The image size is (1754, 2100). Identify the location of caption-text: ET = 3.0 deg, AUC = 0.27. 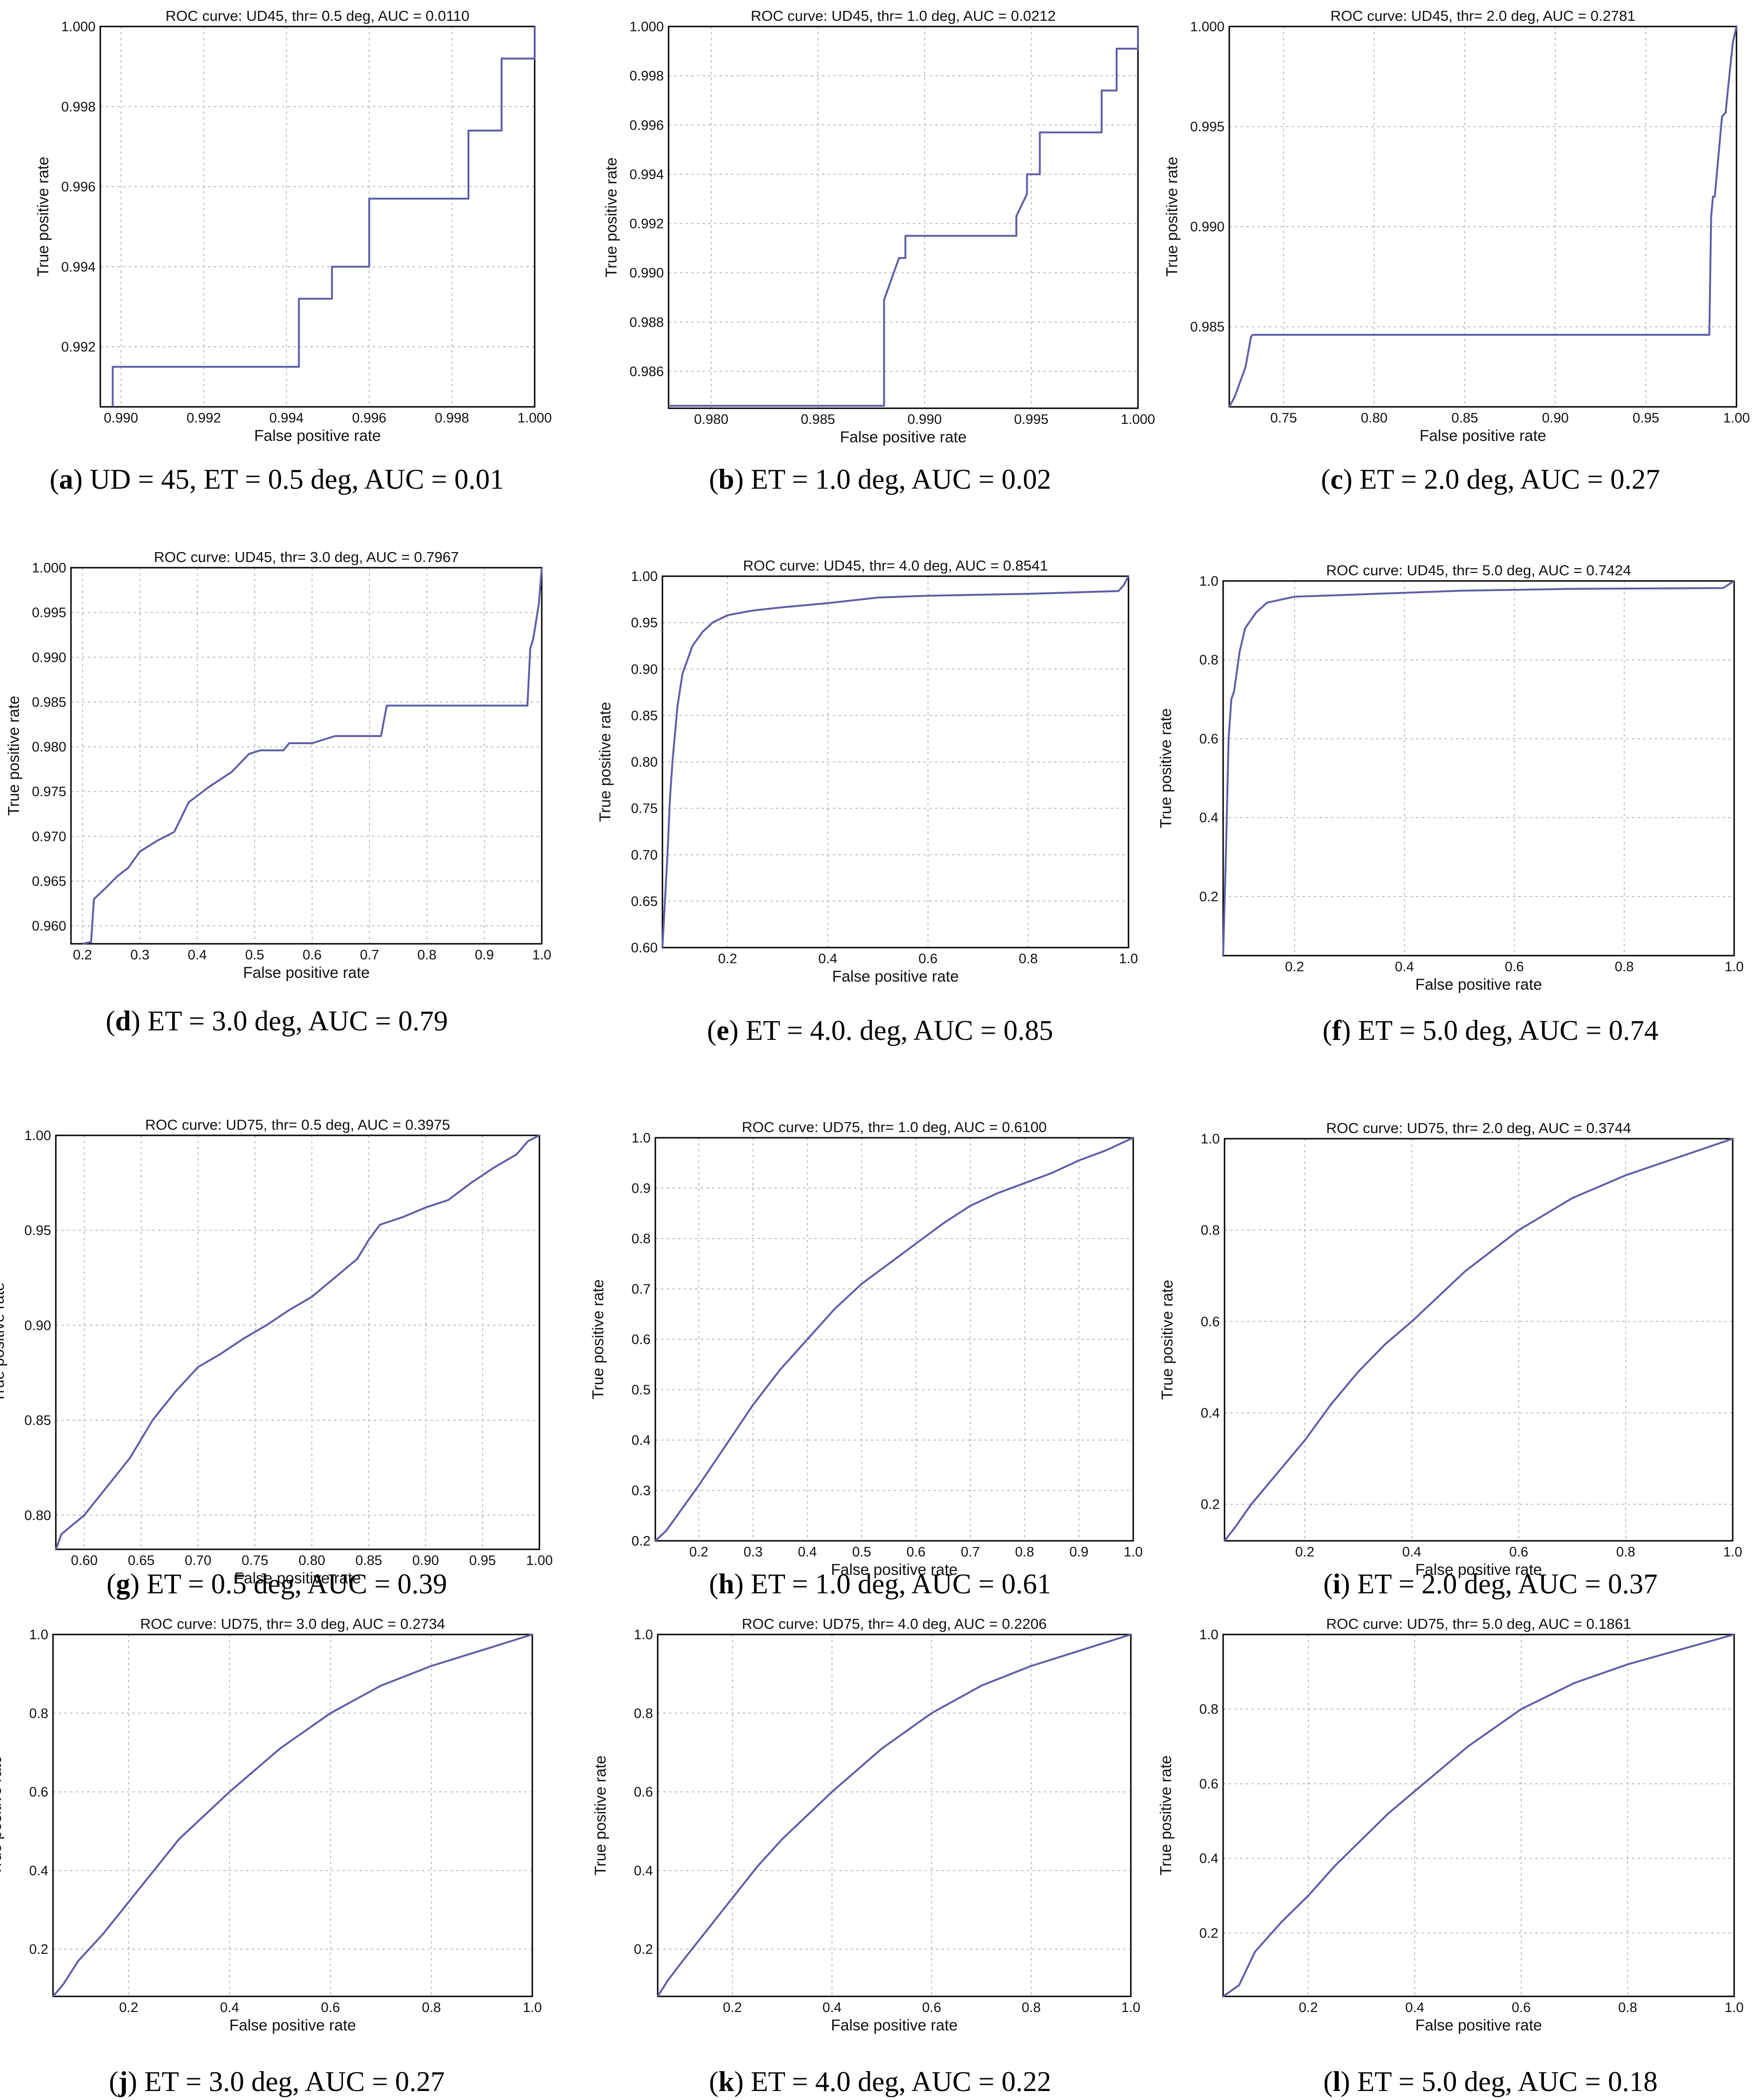
(291, 2081).